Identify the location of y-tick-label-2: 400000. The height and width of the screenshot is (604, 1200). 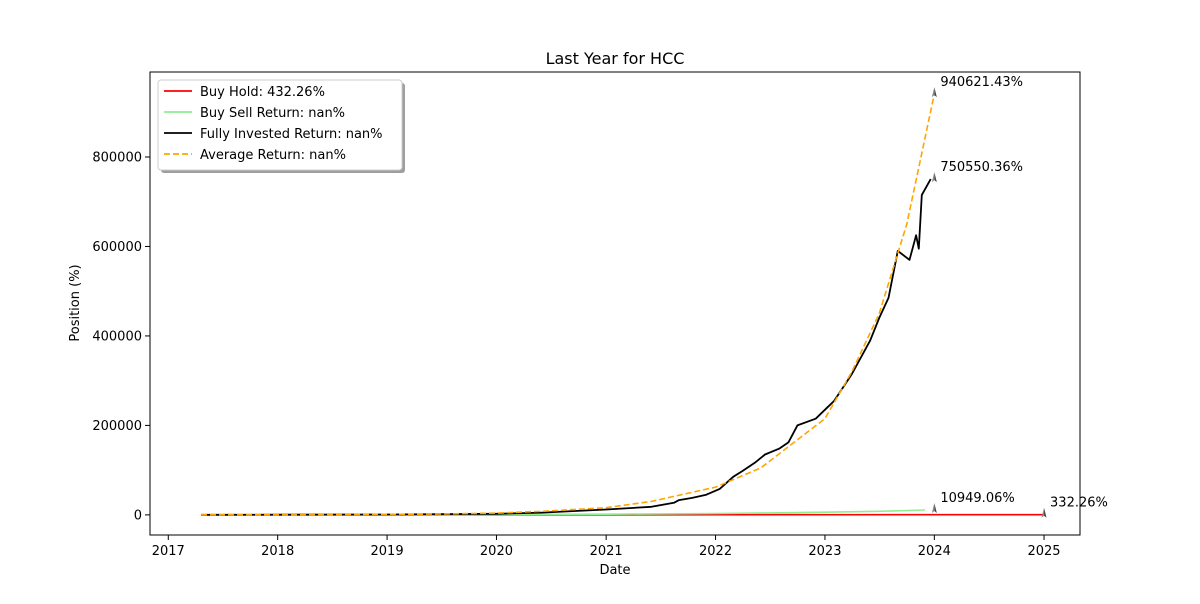
(117, 336).